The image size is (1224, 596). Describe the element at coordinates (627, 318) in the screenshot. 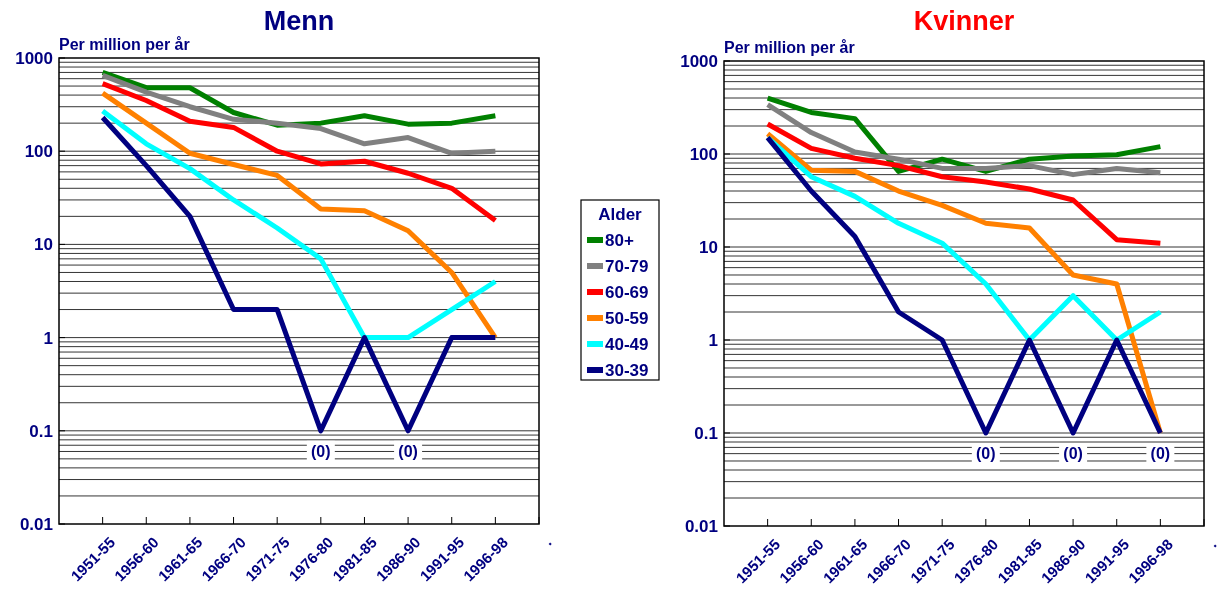

I see `legend-label: 50-59` at that location.